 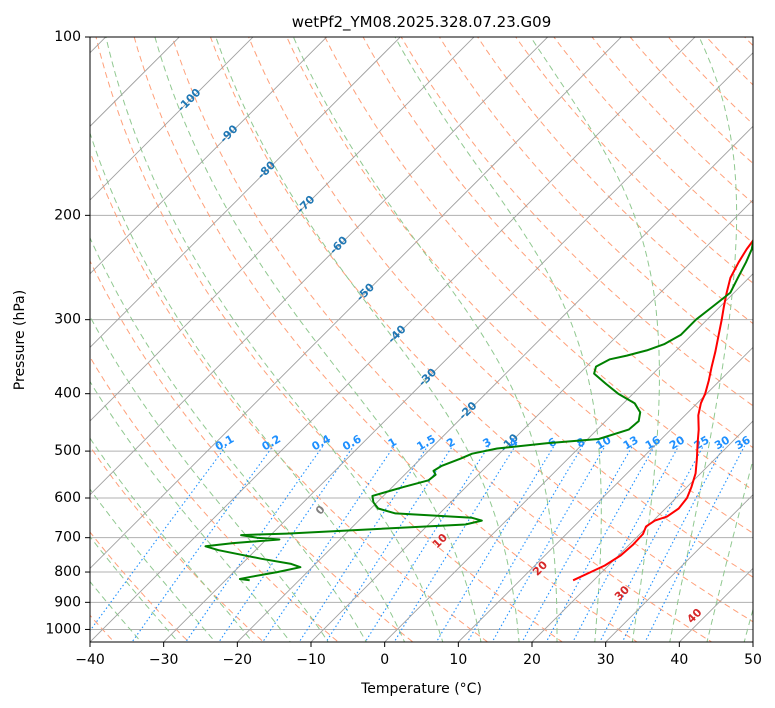 What do you see at coordinates (425, 442) in the screenshot?
I see `mixing-ratio-label: 1.5` at bounding box center [425, 442].